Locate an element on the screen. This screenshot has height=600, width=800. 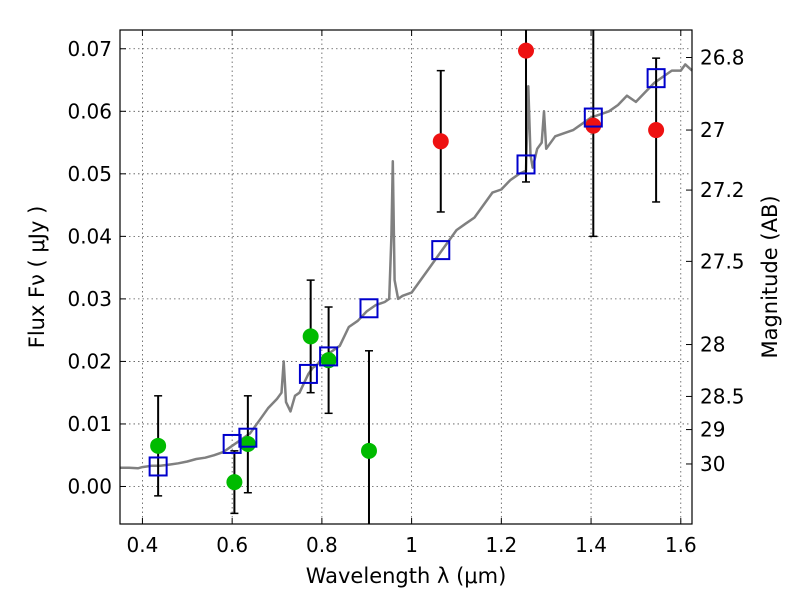
y-tick-label: 0.05 is located at coordinates (89, 174).